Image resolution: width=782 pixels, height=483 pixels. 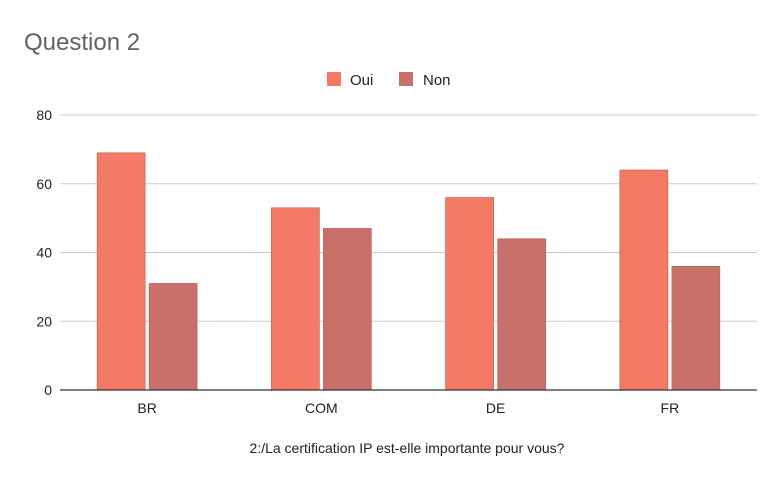 What do you see at coordinates (347, 309) in the screenshot?
I see `bar-com-non` at bounding box center [347, 309].